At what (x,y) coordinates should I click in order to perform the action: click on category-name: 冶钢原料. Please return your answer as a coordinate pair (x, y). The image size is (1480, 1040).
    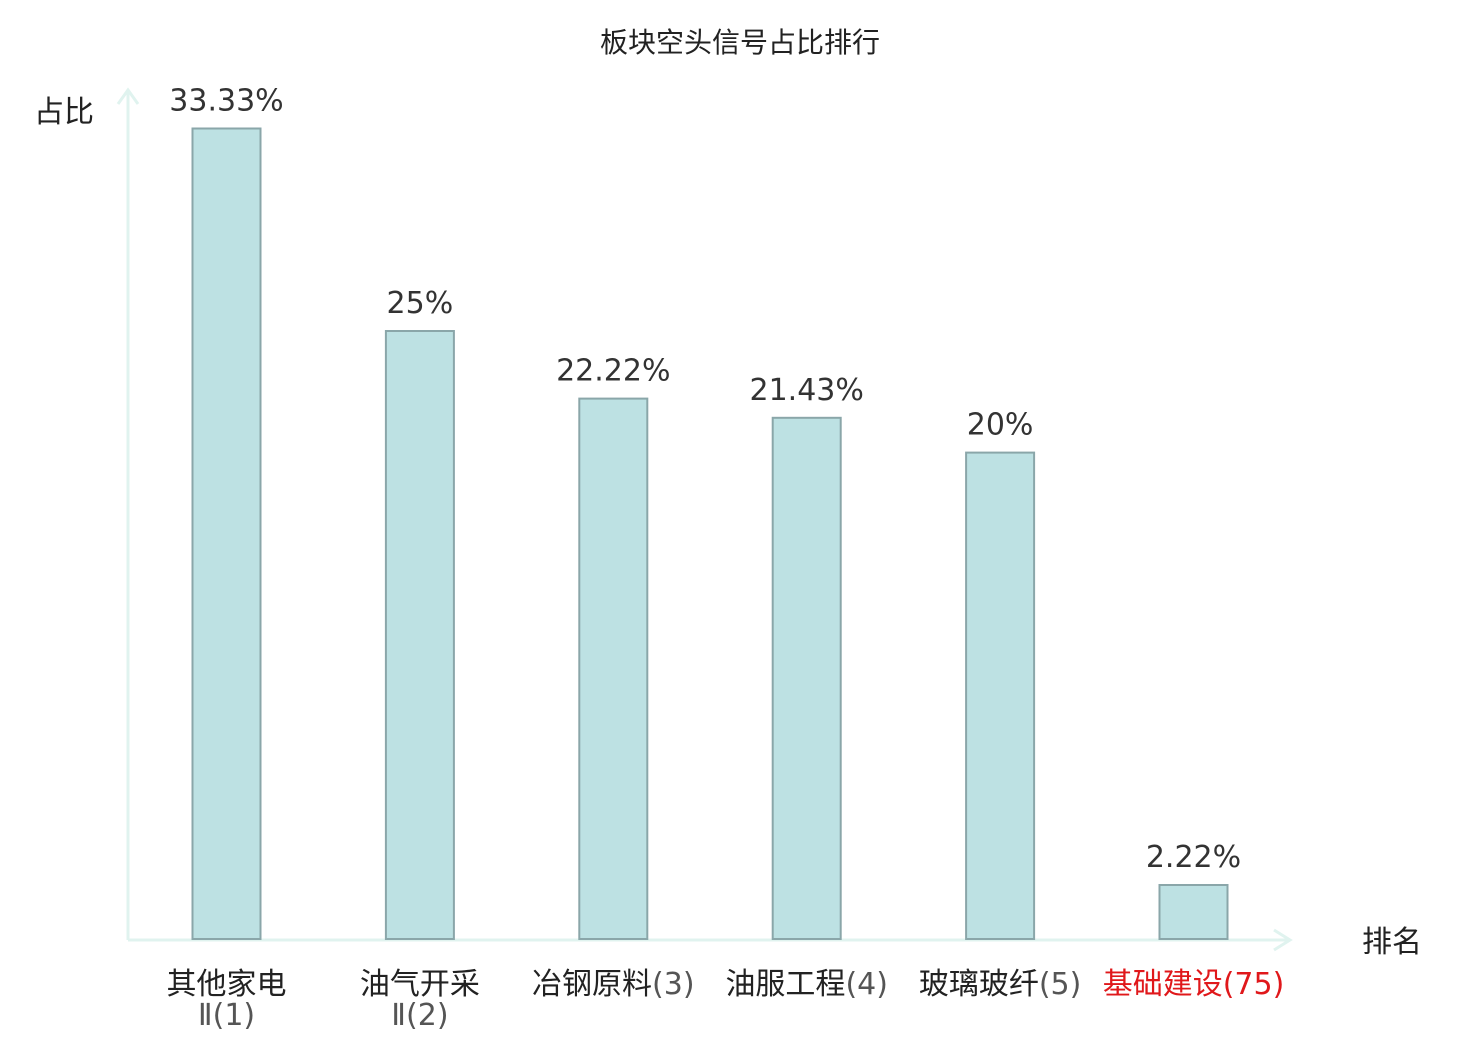
    Looking at the image, I should click on (592, 984).